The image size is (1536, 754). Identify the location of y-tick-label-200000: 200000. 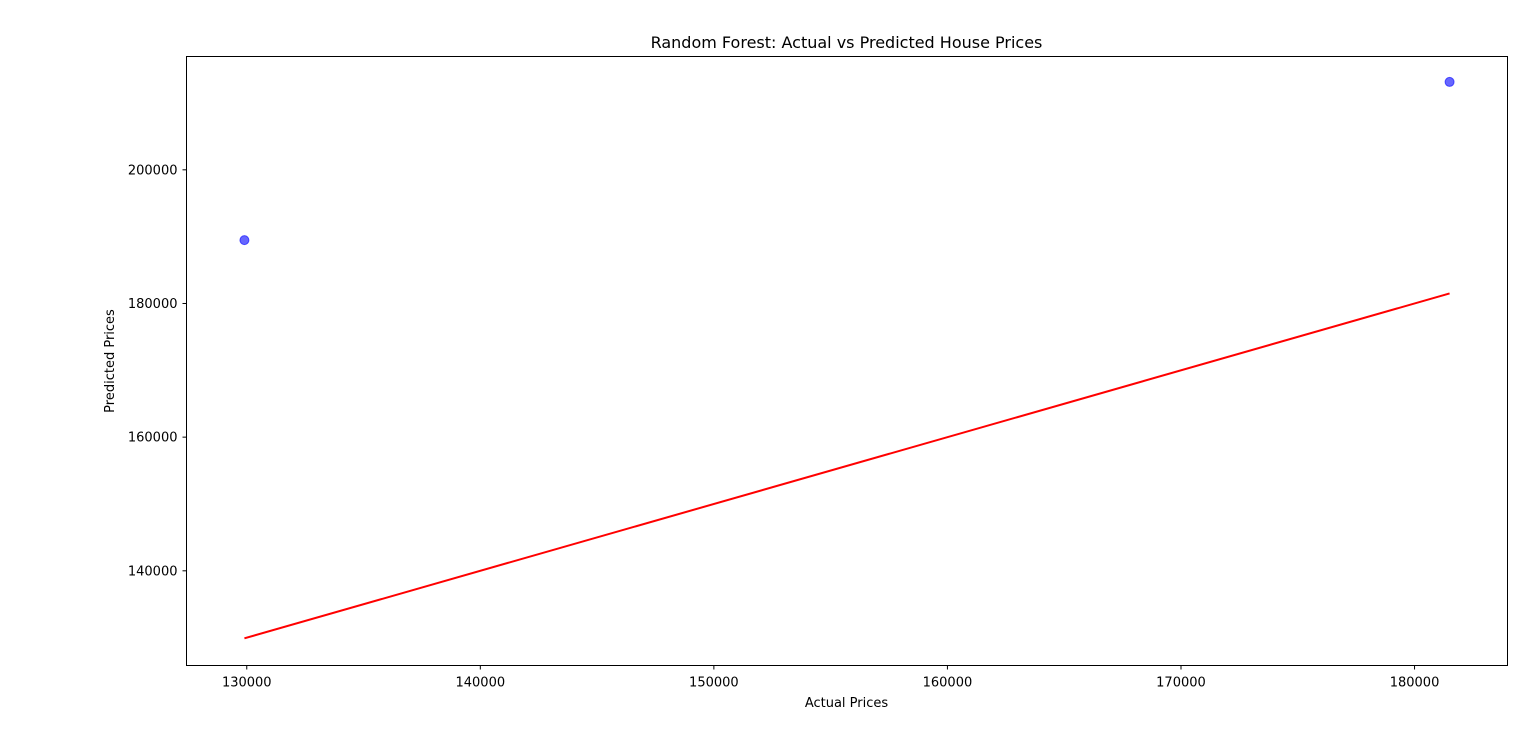
(153, 170).